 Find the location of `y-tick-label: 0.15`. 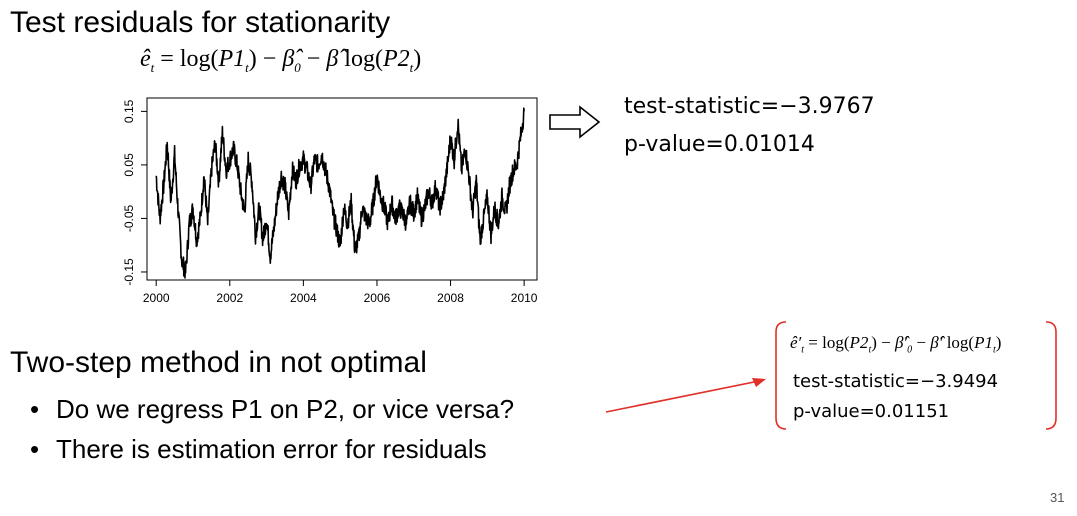

y-tick-label: 0.15 is located at coordinates (129, 111).